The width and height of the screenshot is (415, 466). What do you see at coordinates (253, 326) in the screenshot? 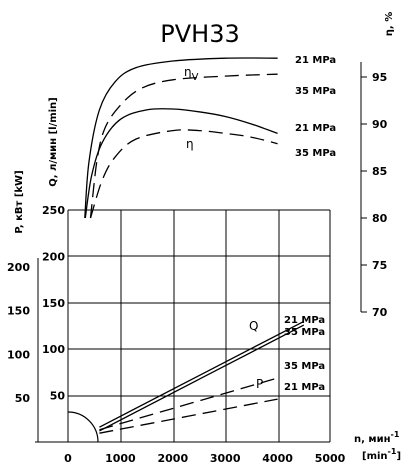
I see `q-curve-label: Q` at bounding box center [253, 326].